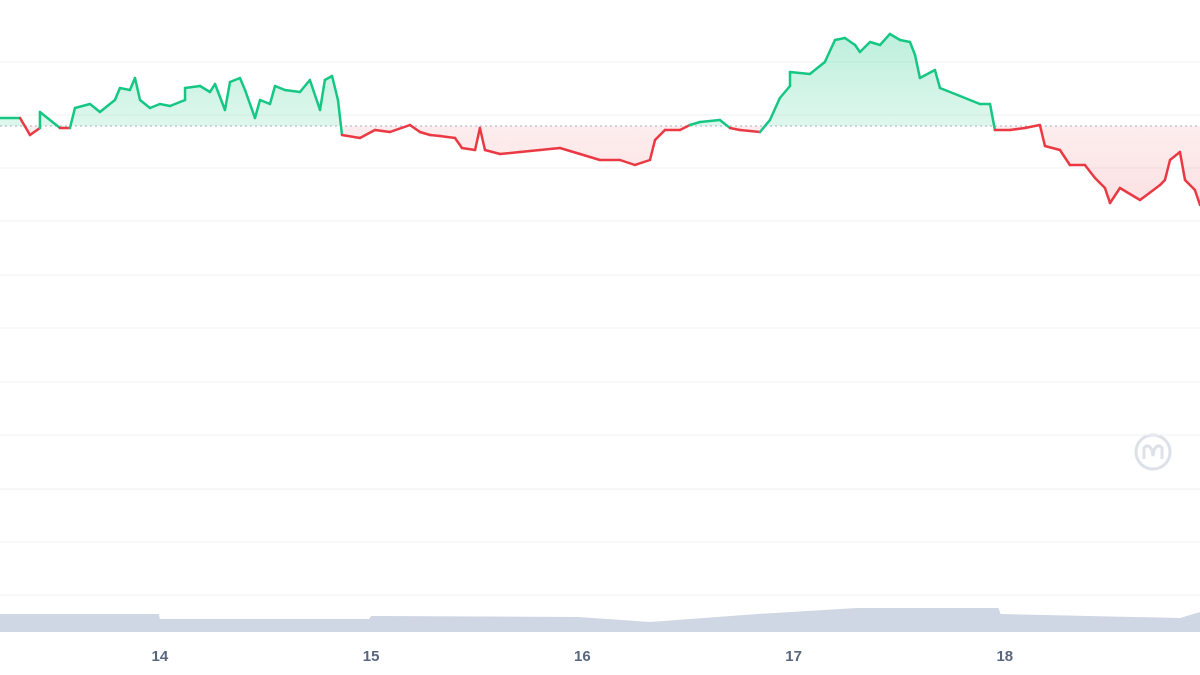  I want to click on area-down, so click(600, 165).